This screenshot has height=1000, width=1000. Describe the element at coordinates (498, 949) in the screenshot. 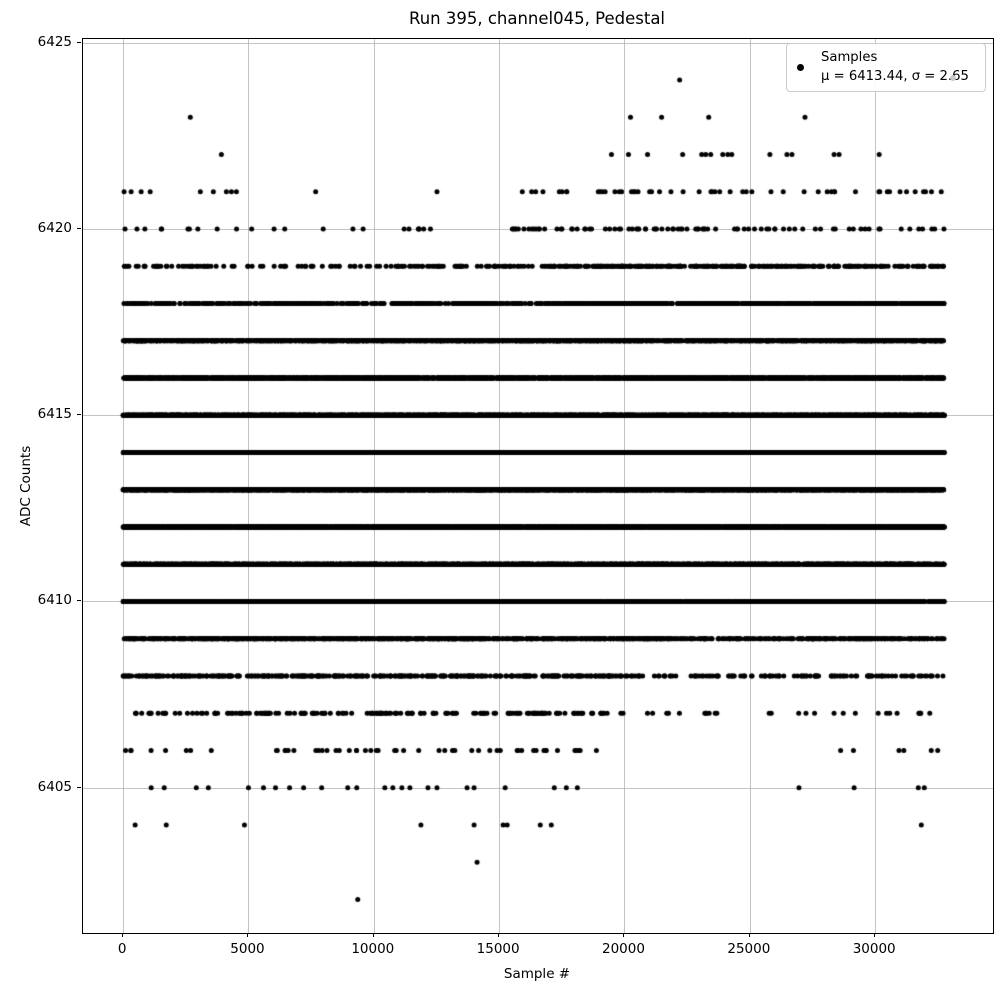

I see `x-tick-label: 15000` at that location.